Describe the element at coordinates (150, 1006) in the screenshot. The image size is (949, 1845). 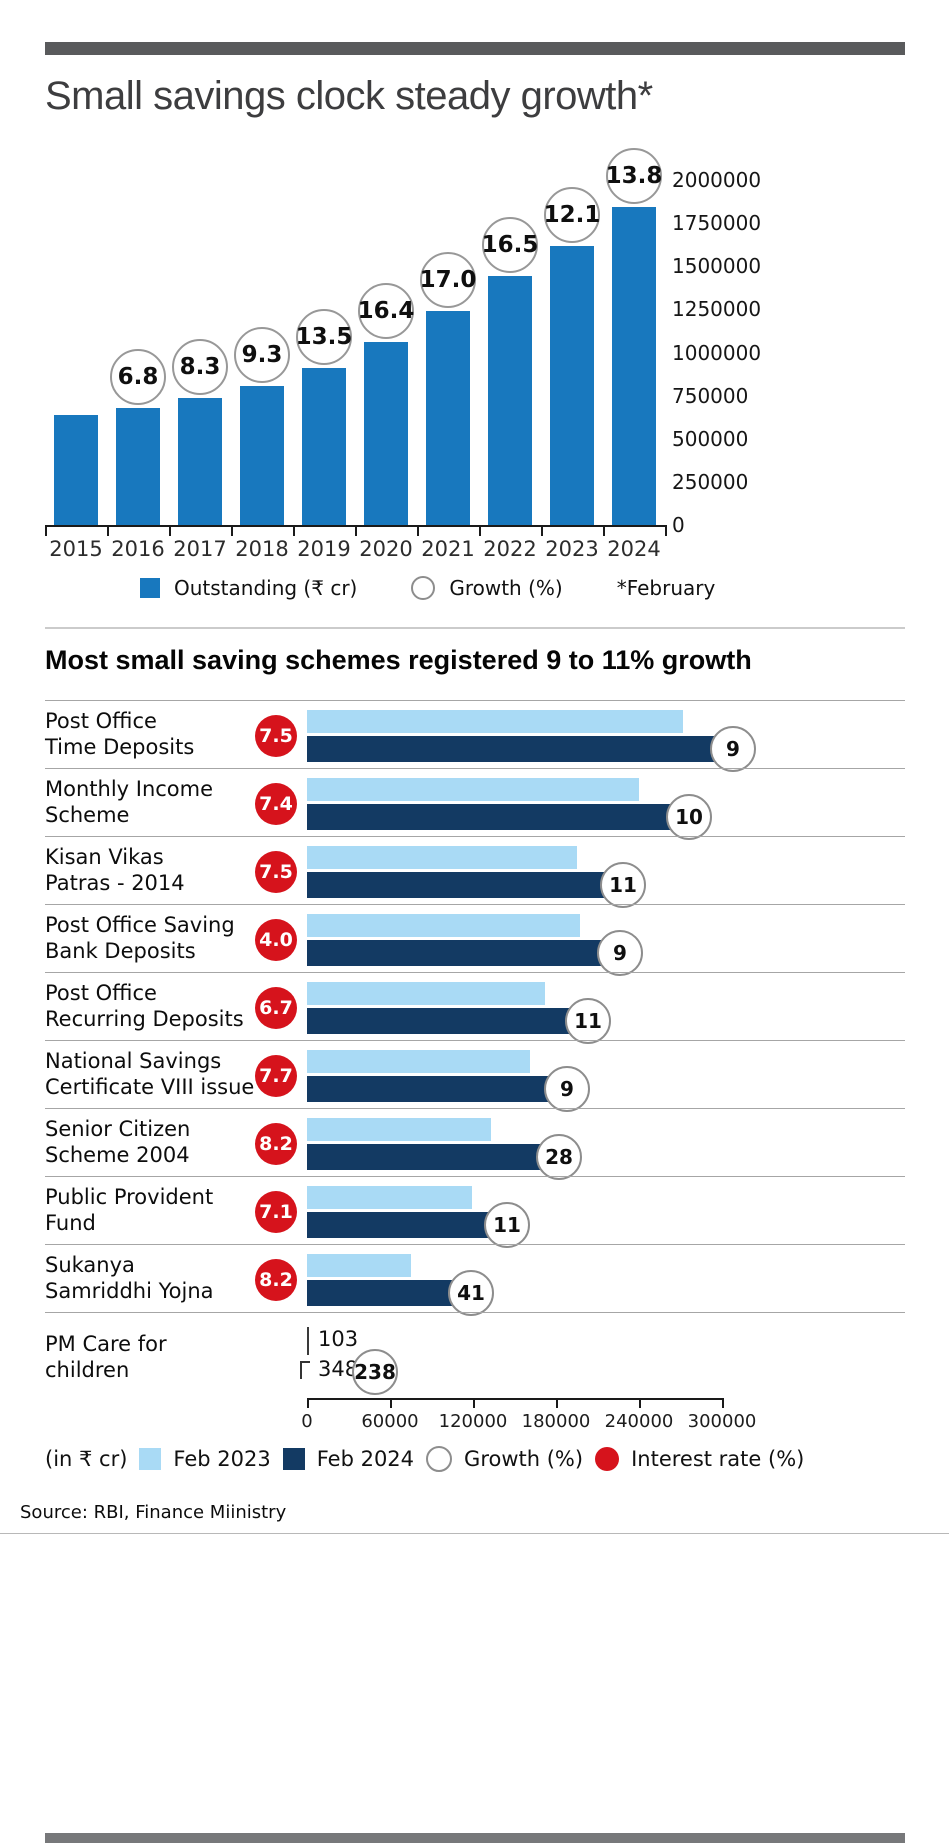
I see `scheme-label: Post Office Recurring Deposits` at that location.